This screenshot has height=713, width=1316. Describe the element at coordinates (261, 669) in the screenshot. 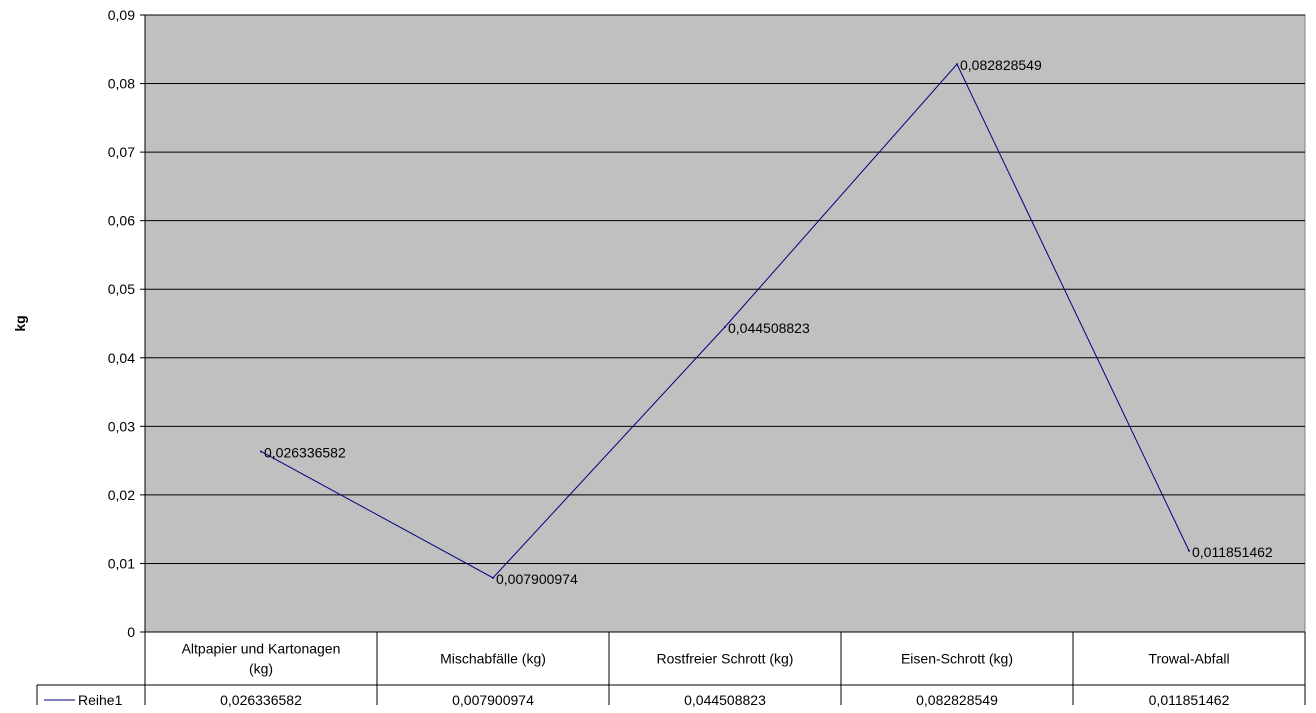

I see `x-category-label: (kg)` at that location.